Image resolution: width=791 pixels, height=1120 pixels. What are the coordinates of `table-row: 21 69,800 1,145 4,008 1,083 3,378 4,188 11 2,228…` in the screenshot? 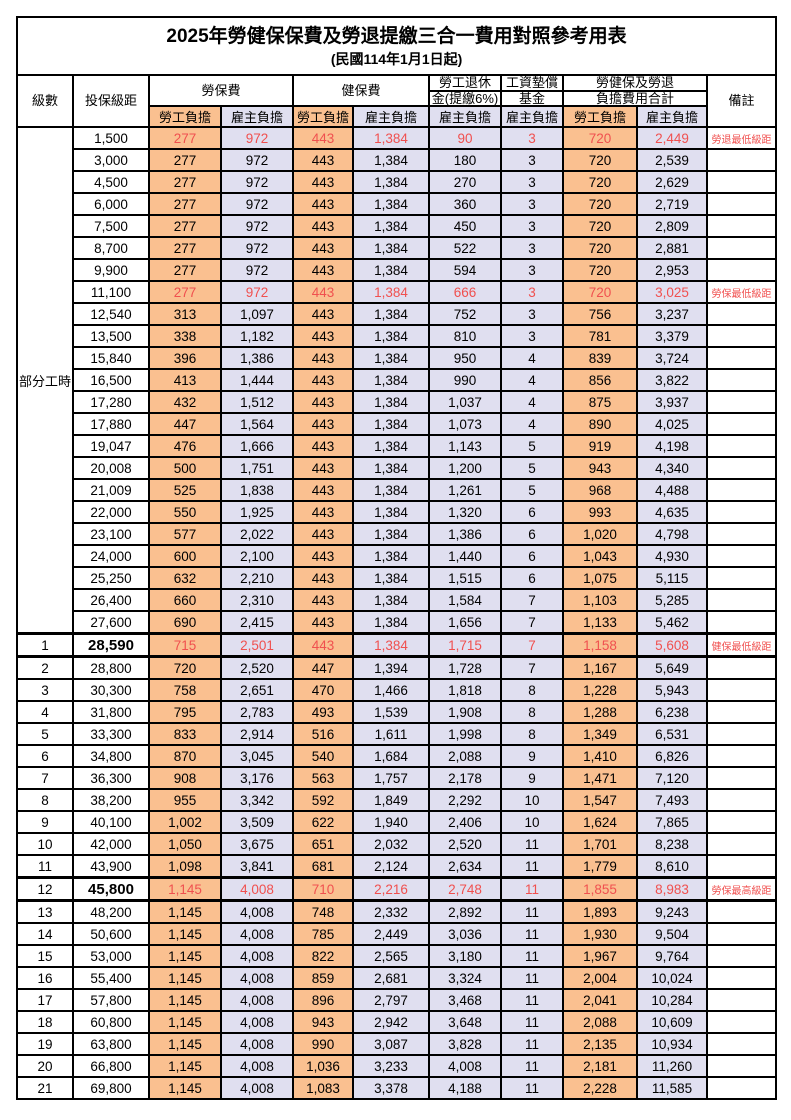 It's located at (397, 1088).